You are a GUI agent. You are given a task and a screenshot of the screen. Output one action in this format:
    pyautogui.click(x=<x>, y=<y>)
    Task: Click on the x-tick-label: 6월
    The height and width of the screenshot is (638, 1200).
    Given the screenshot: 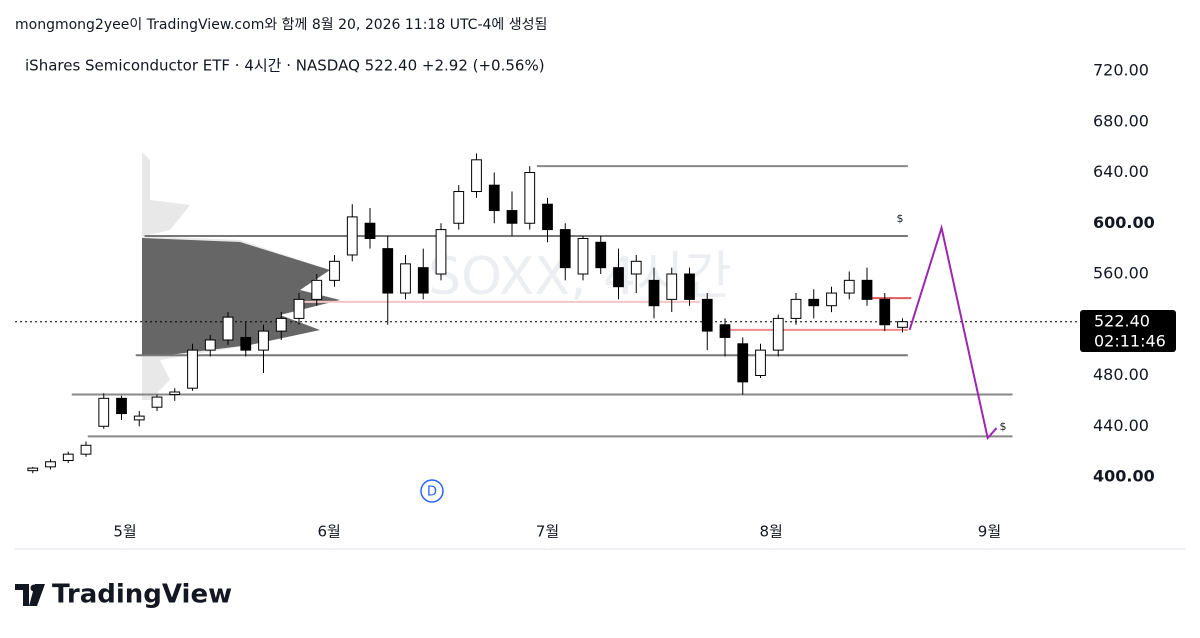 What is the action you would take?
    pyautogui.click(x=329, y=532)
    